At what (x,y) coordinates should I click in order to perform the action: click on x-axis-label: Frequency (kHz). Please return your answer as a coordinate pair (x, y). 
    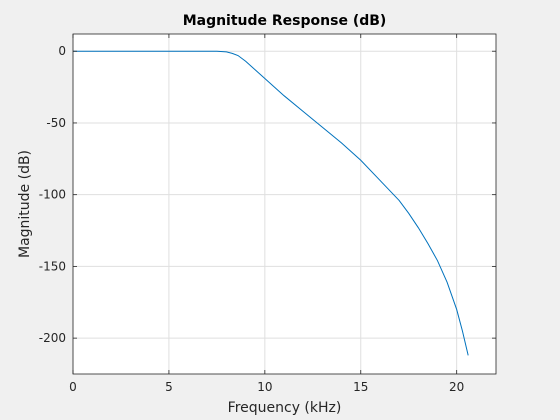
    Looking at the image, I should click on (285, 408).